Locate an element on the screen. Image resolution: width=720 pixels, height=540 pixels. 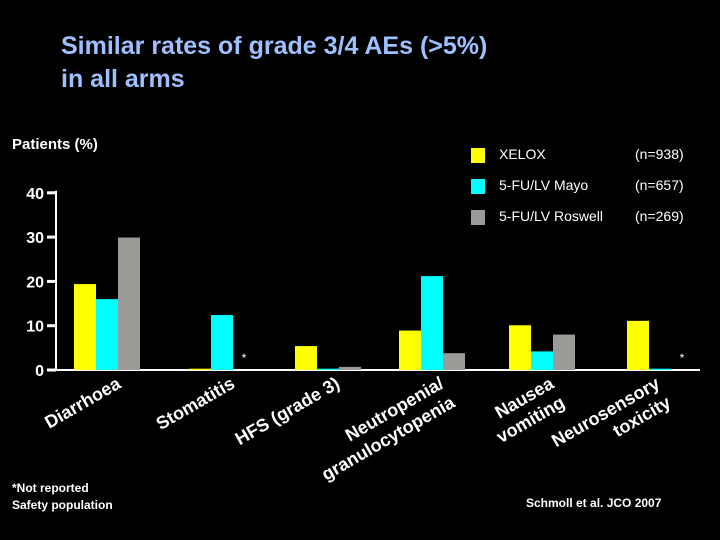
y-axis-label: Patients (%) is located at coordinates (55, 144).